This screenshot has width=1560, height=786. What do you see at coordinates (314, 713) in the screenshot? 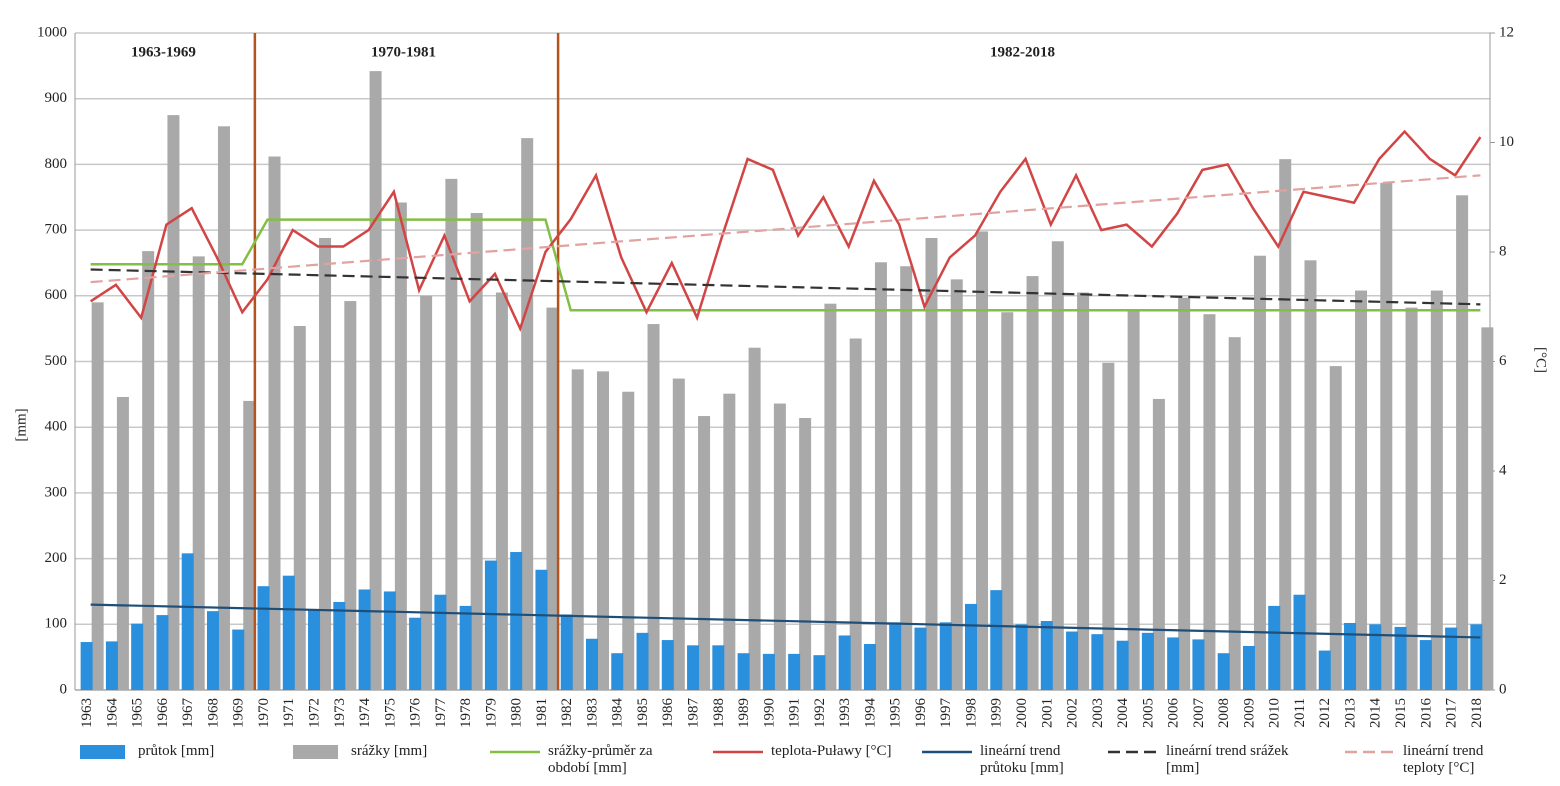
I see `x-tick-label: 1972` at bounding box center [314, 713].